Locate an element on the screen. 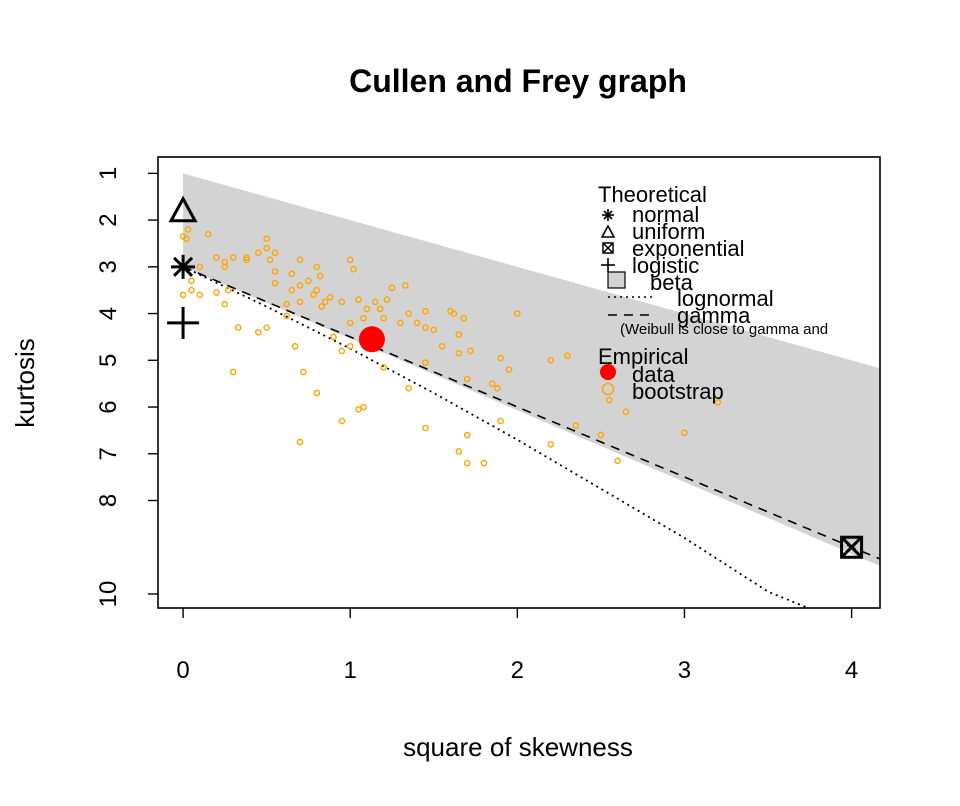 The width and height of the screenshot is (960, 806). uniform-triangle is located at coordinates (183, 209).